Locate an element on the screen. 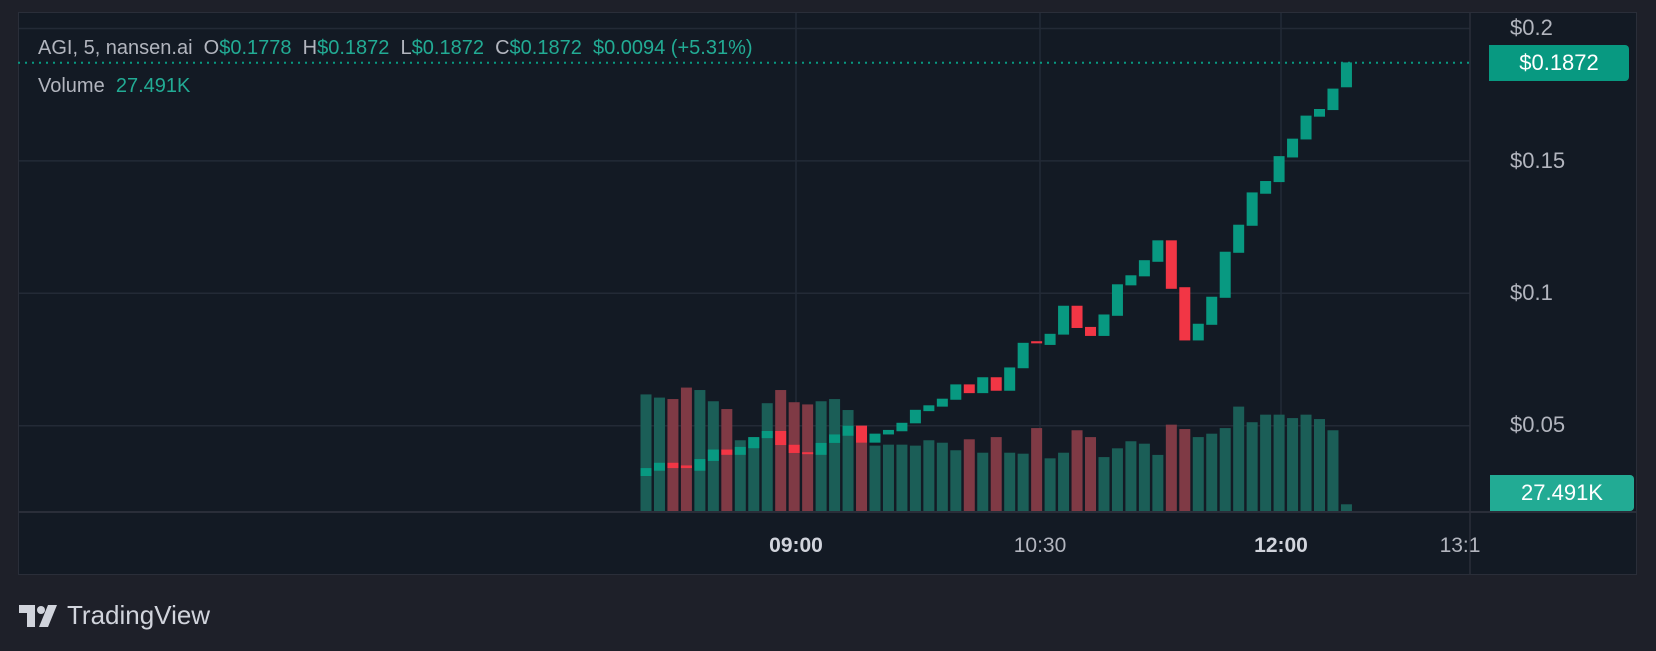 The height and width of the screenshot is (651, 1656). tradingview-icon is located at coordinates (38, 615).